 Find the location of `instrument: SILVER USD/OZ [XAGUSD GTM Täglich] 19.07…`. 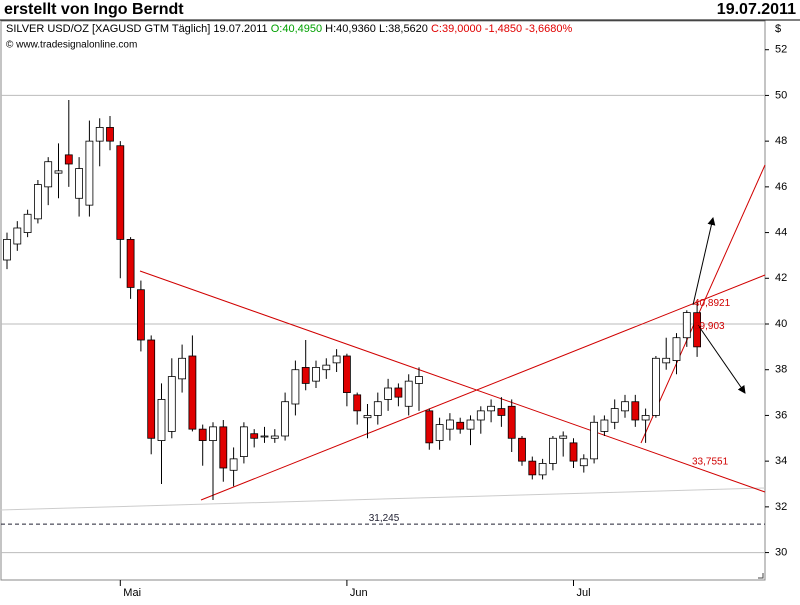

instrument: SILVER USD/OZ [XAGUSD GTM Täglich] 19.07… is located at coordinates (137, 29).